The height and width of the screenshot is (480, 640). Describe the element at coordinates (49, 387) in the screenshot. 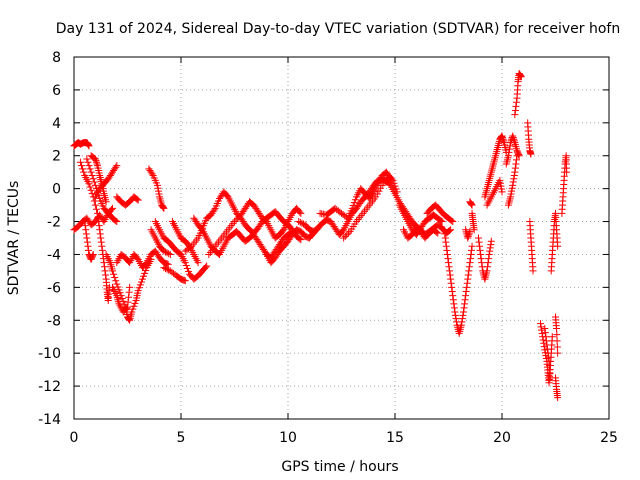

I see `y-tick-label: -12` at that location.